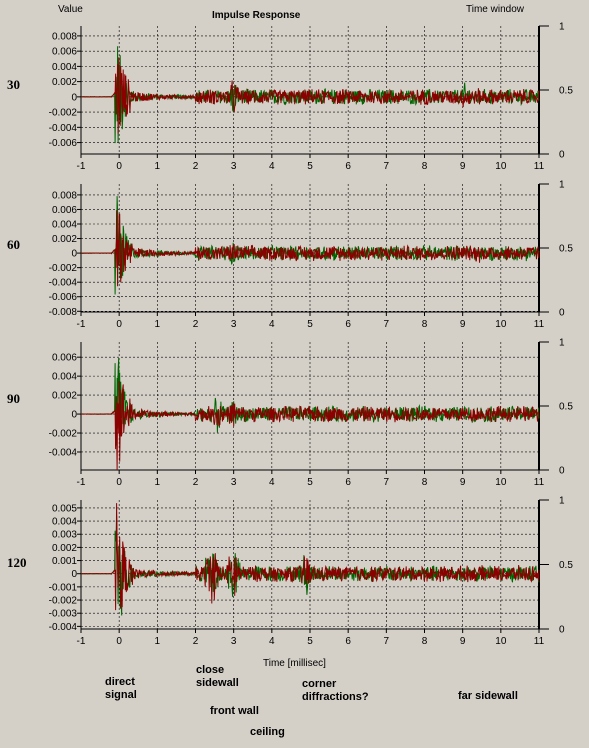  What do you see at coordinates (17, 562) in the screenshot?
I see `row-label-120: 120` at bounding box center [17, 562].